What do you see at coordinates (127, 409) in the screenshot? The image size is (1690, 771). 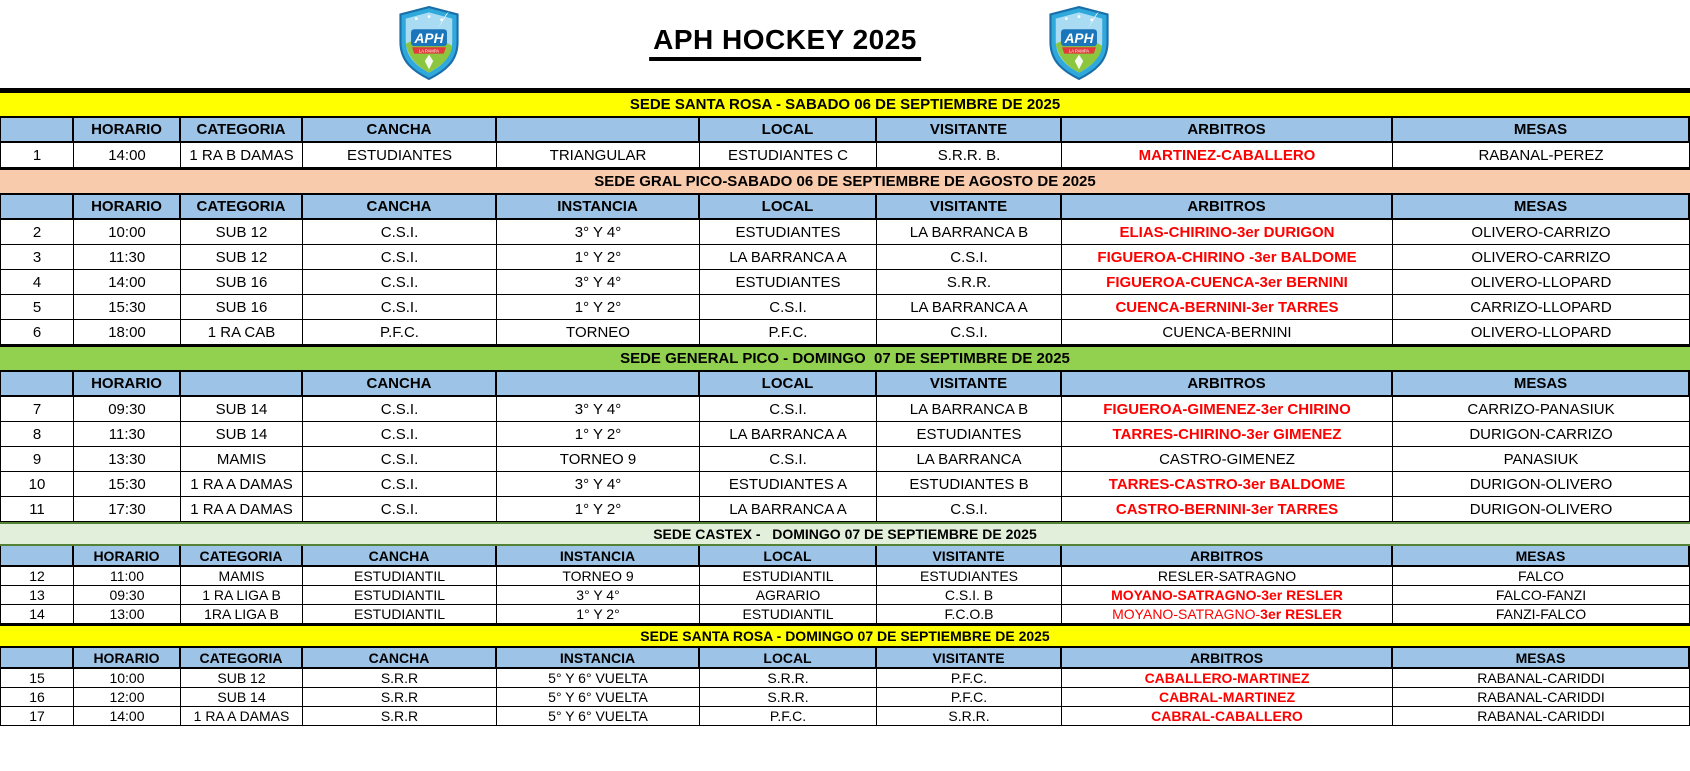 I see `cell-horario: 09:30` at bounding box center [127, 409].